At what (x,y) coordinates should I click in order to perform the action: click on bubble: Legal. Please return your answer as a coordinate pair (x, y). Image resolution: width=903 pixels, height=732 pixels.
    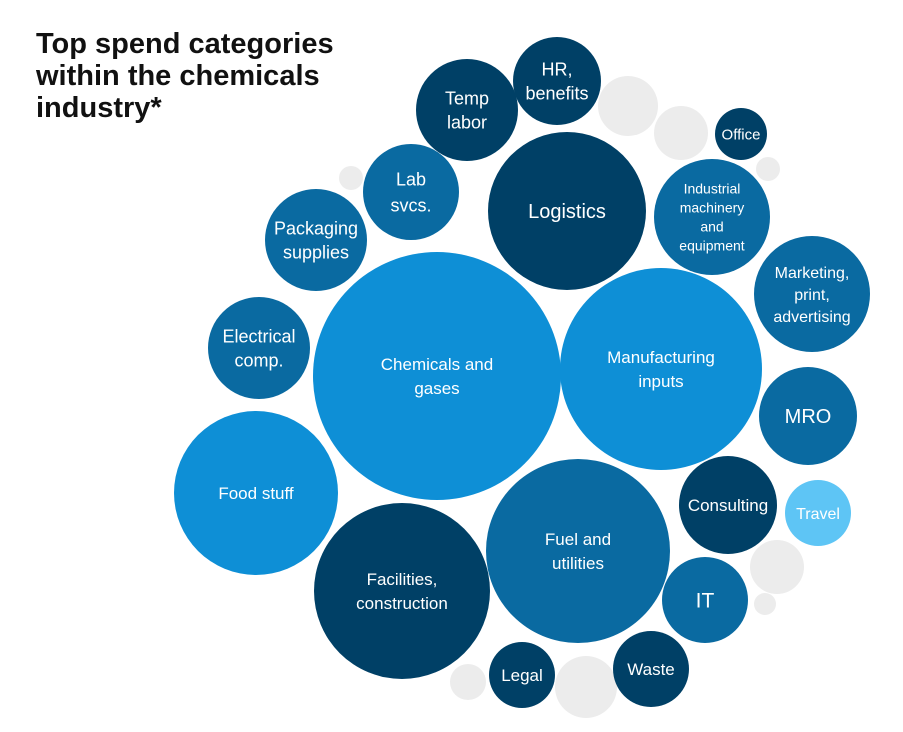
    Looking at the image, I should click on (522, 675).